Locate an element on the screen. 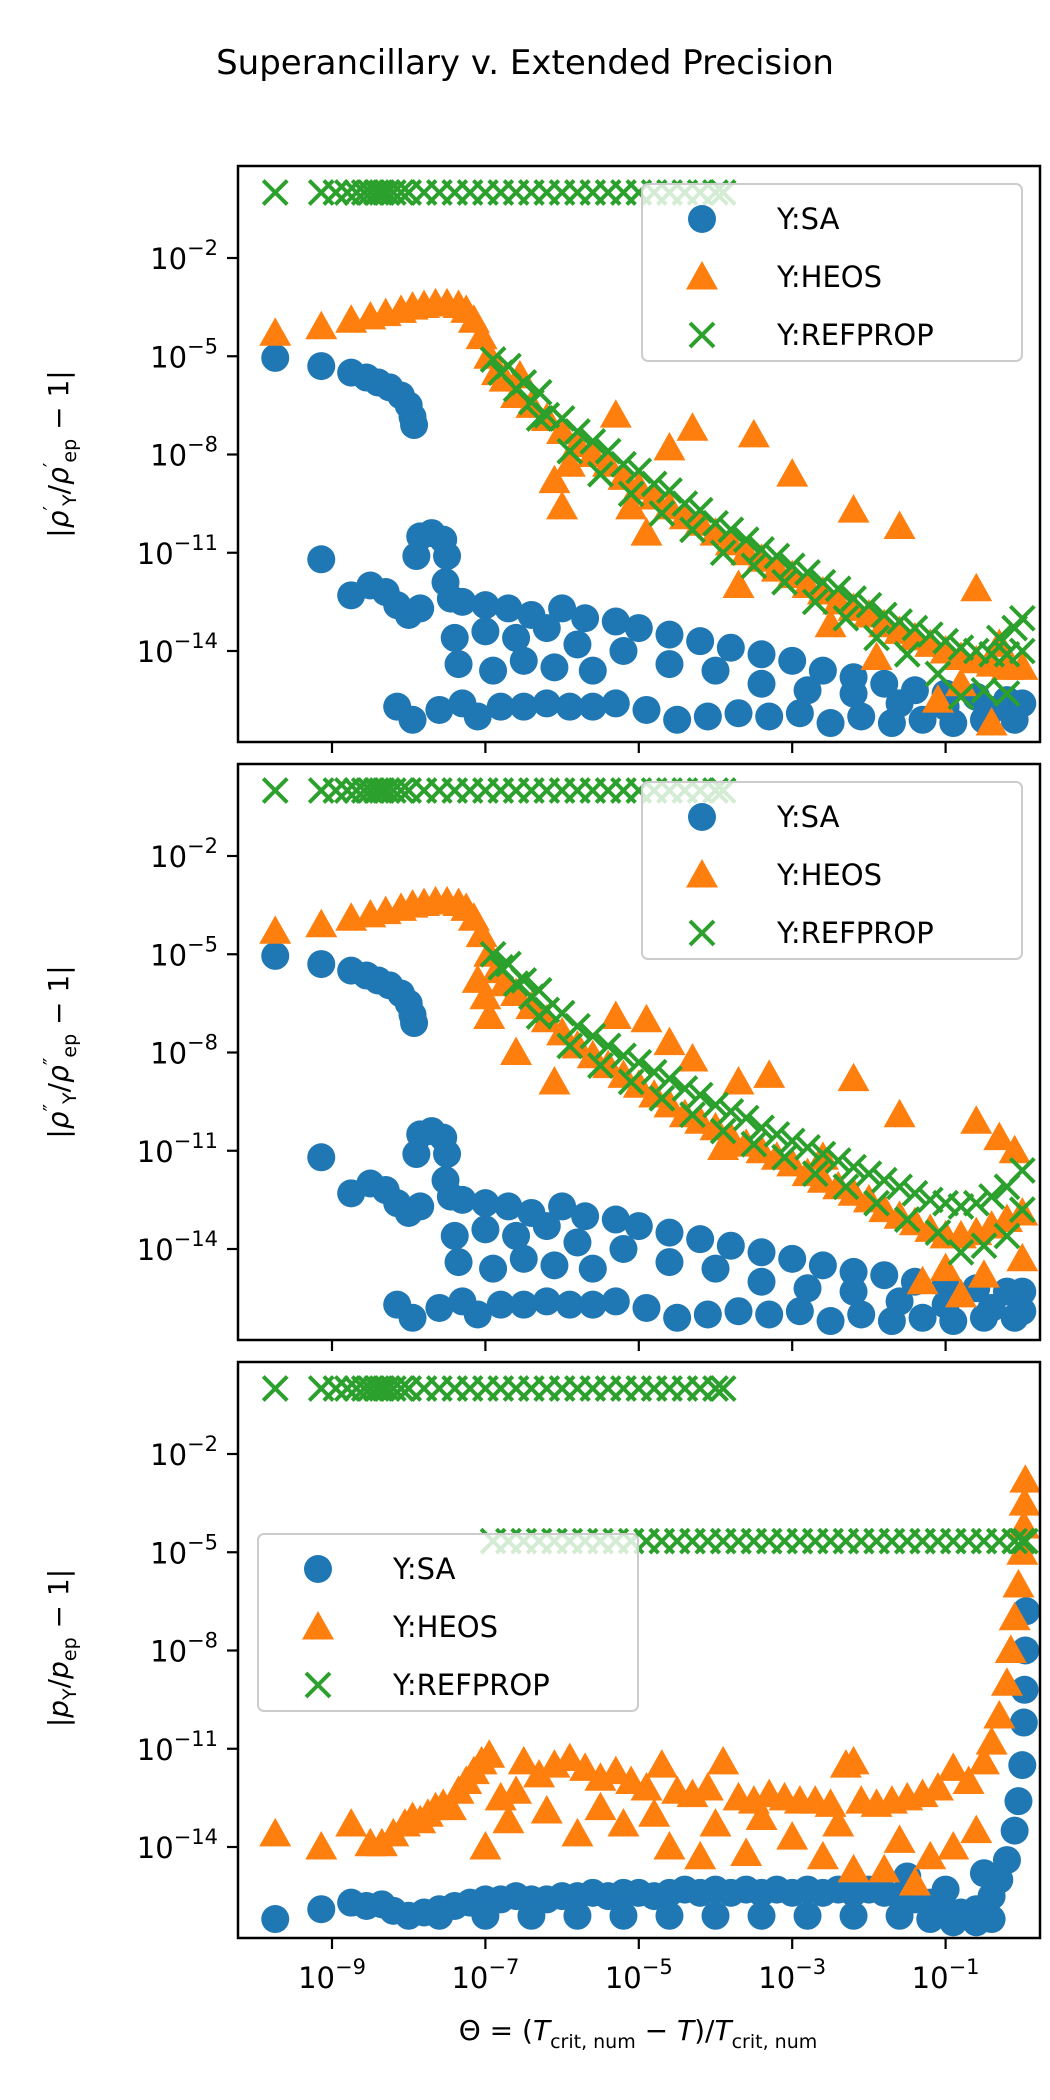 This screenshot has height=2100, width=1050. legend-box is located at coordinates (448, 1622).